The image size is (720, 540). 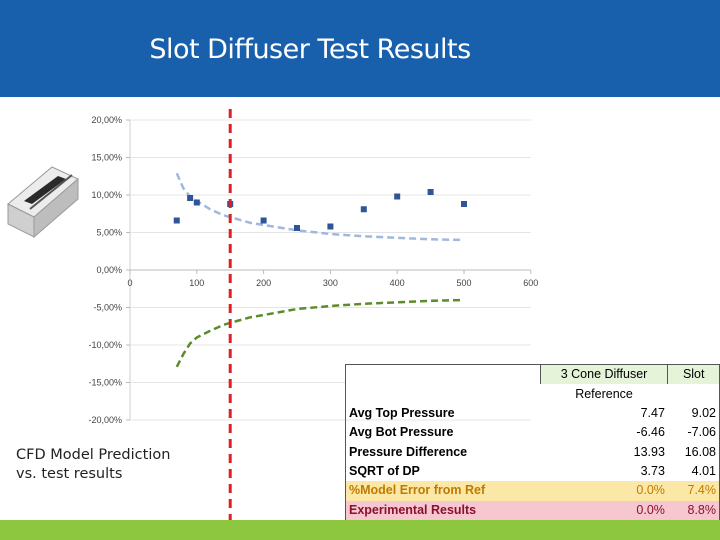 What do you see at coordinates (693, 413) in the screenshot?
I see `slot-value: 9.02` at bounding box center [693, 413].